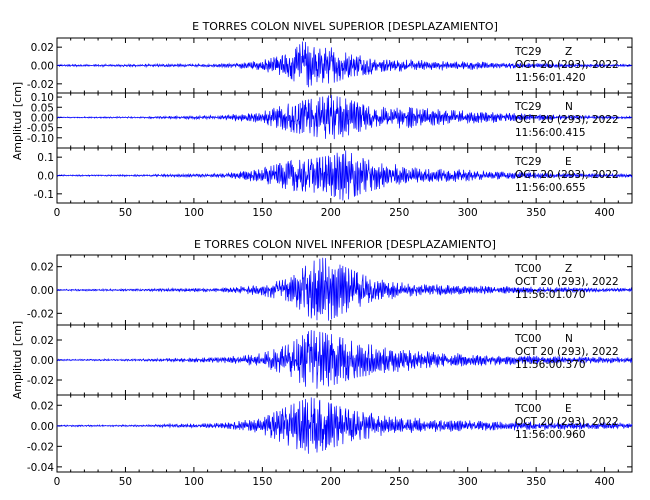 The image size is (650, 500). I want to click on y-tick-label: 0.1, so click(45, 158).